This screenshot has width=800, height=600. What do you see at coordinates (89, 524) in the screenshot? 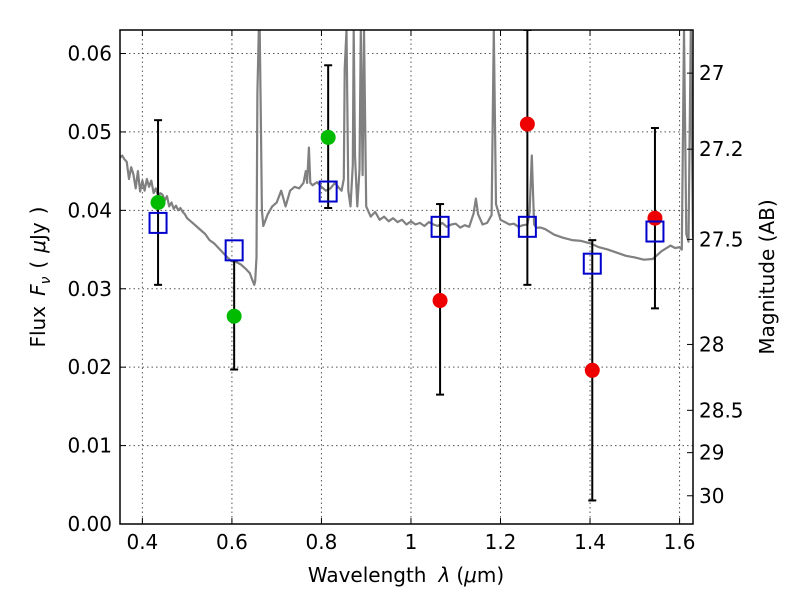
I see `y-tick-label: 0.00` at bounding box center [89, 524].